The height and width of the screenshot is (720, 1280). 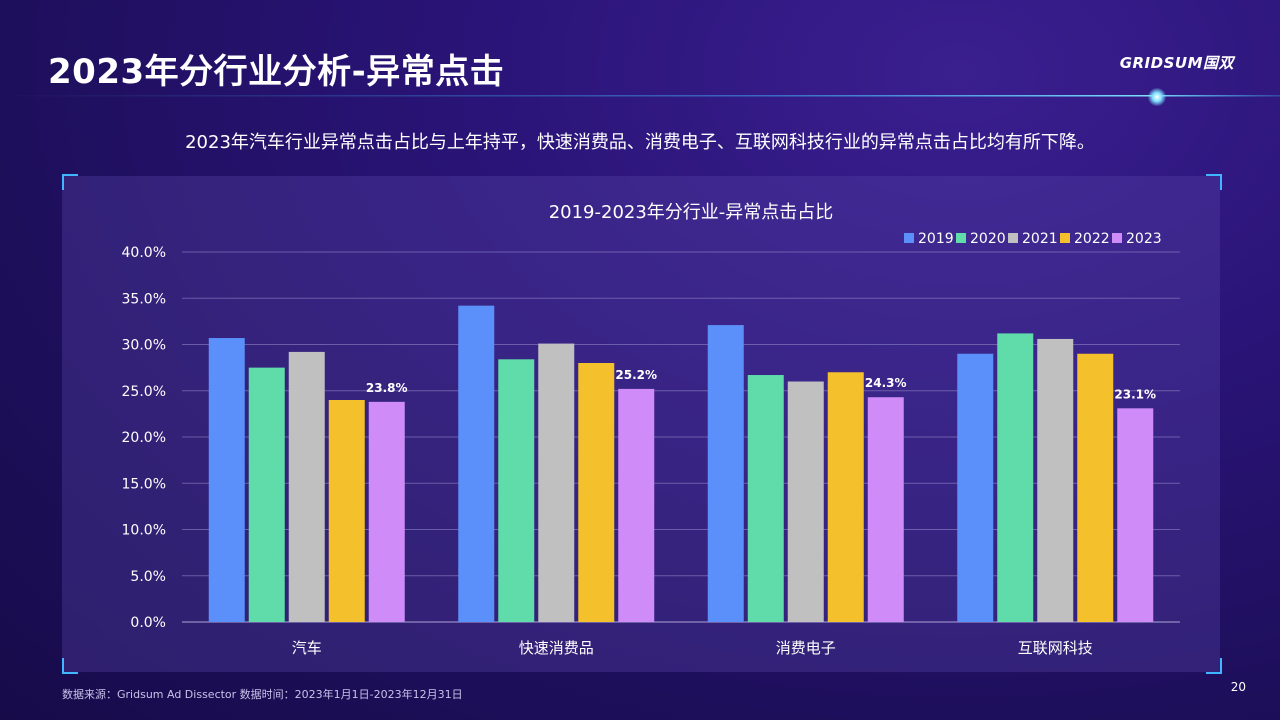 What do you see at coordinates (636, 375) in the screenshot?
I see `data-label: 25.2%` at bounding box center [636, 375].